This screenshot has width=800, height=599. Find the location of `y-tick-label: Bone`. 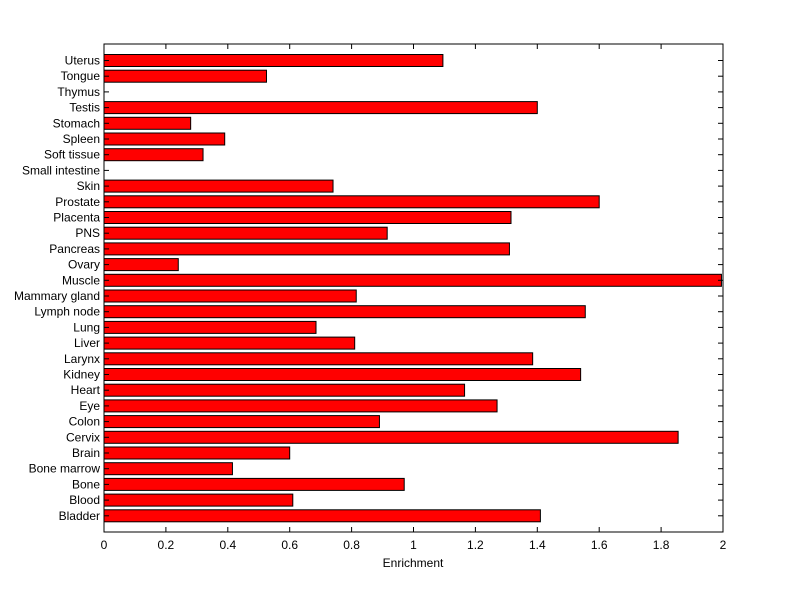

y-tick-label: Bone is located at coordinates (86, 484).